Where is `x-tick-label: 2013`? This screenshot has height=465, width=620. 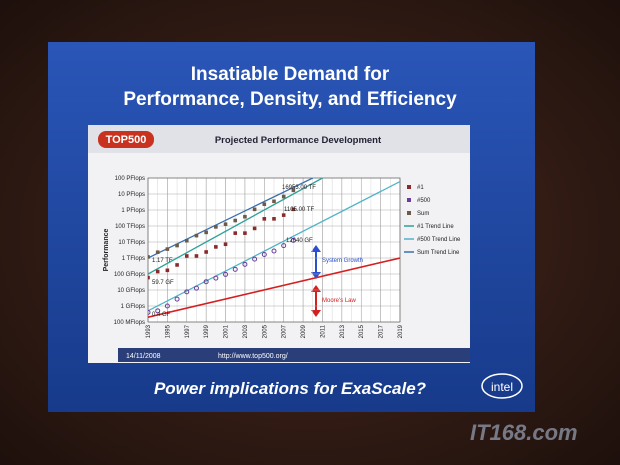
x-tick-label: 2013 is located at coordinates (343, 331).